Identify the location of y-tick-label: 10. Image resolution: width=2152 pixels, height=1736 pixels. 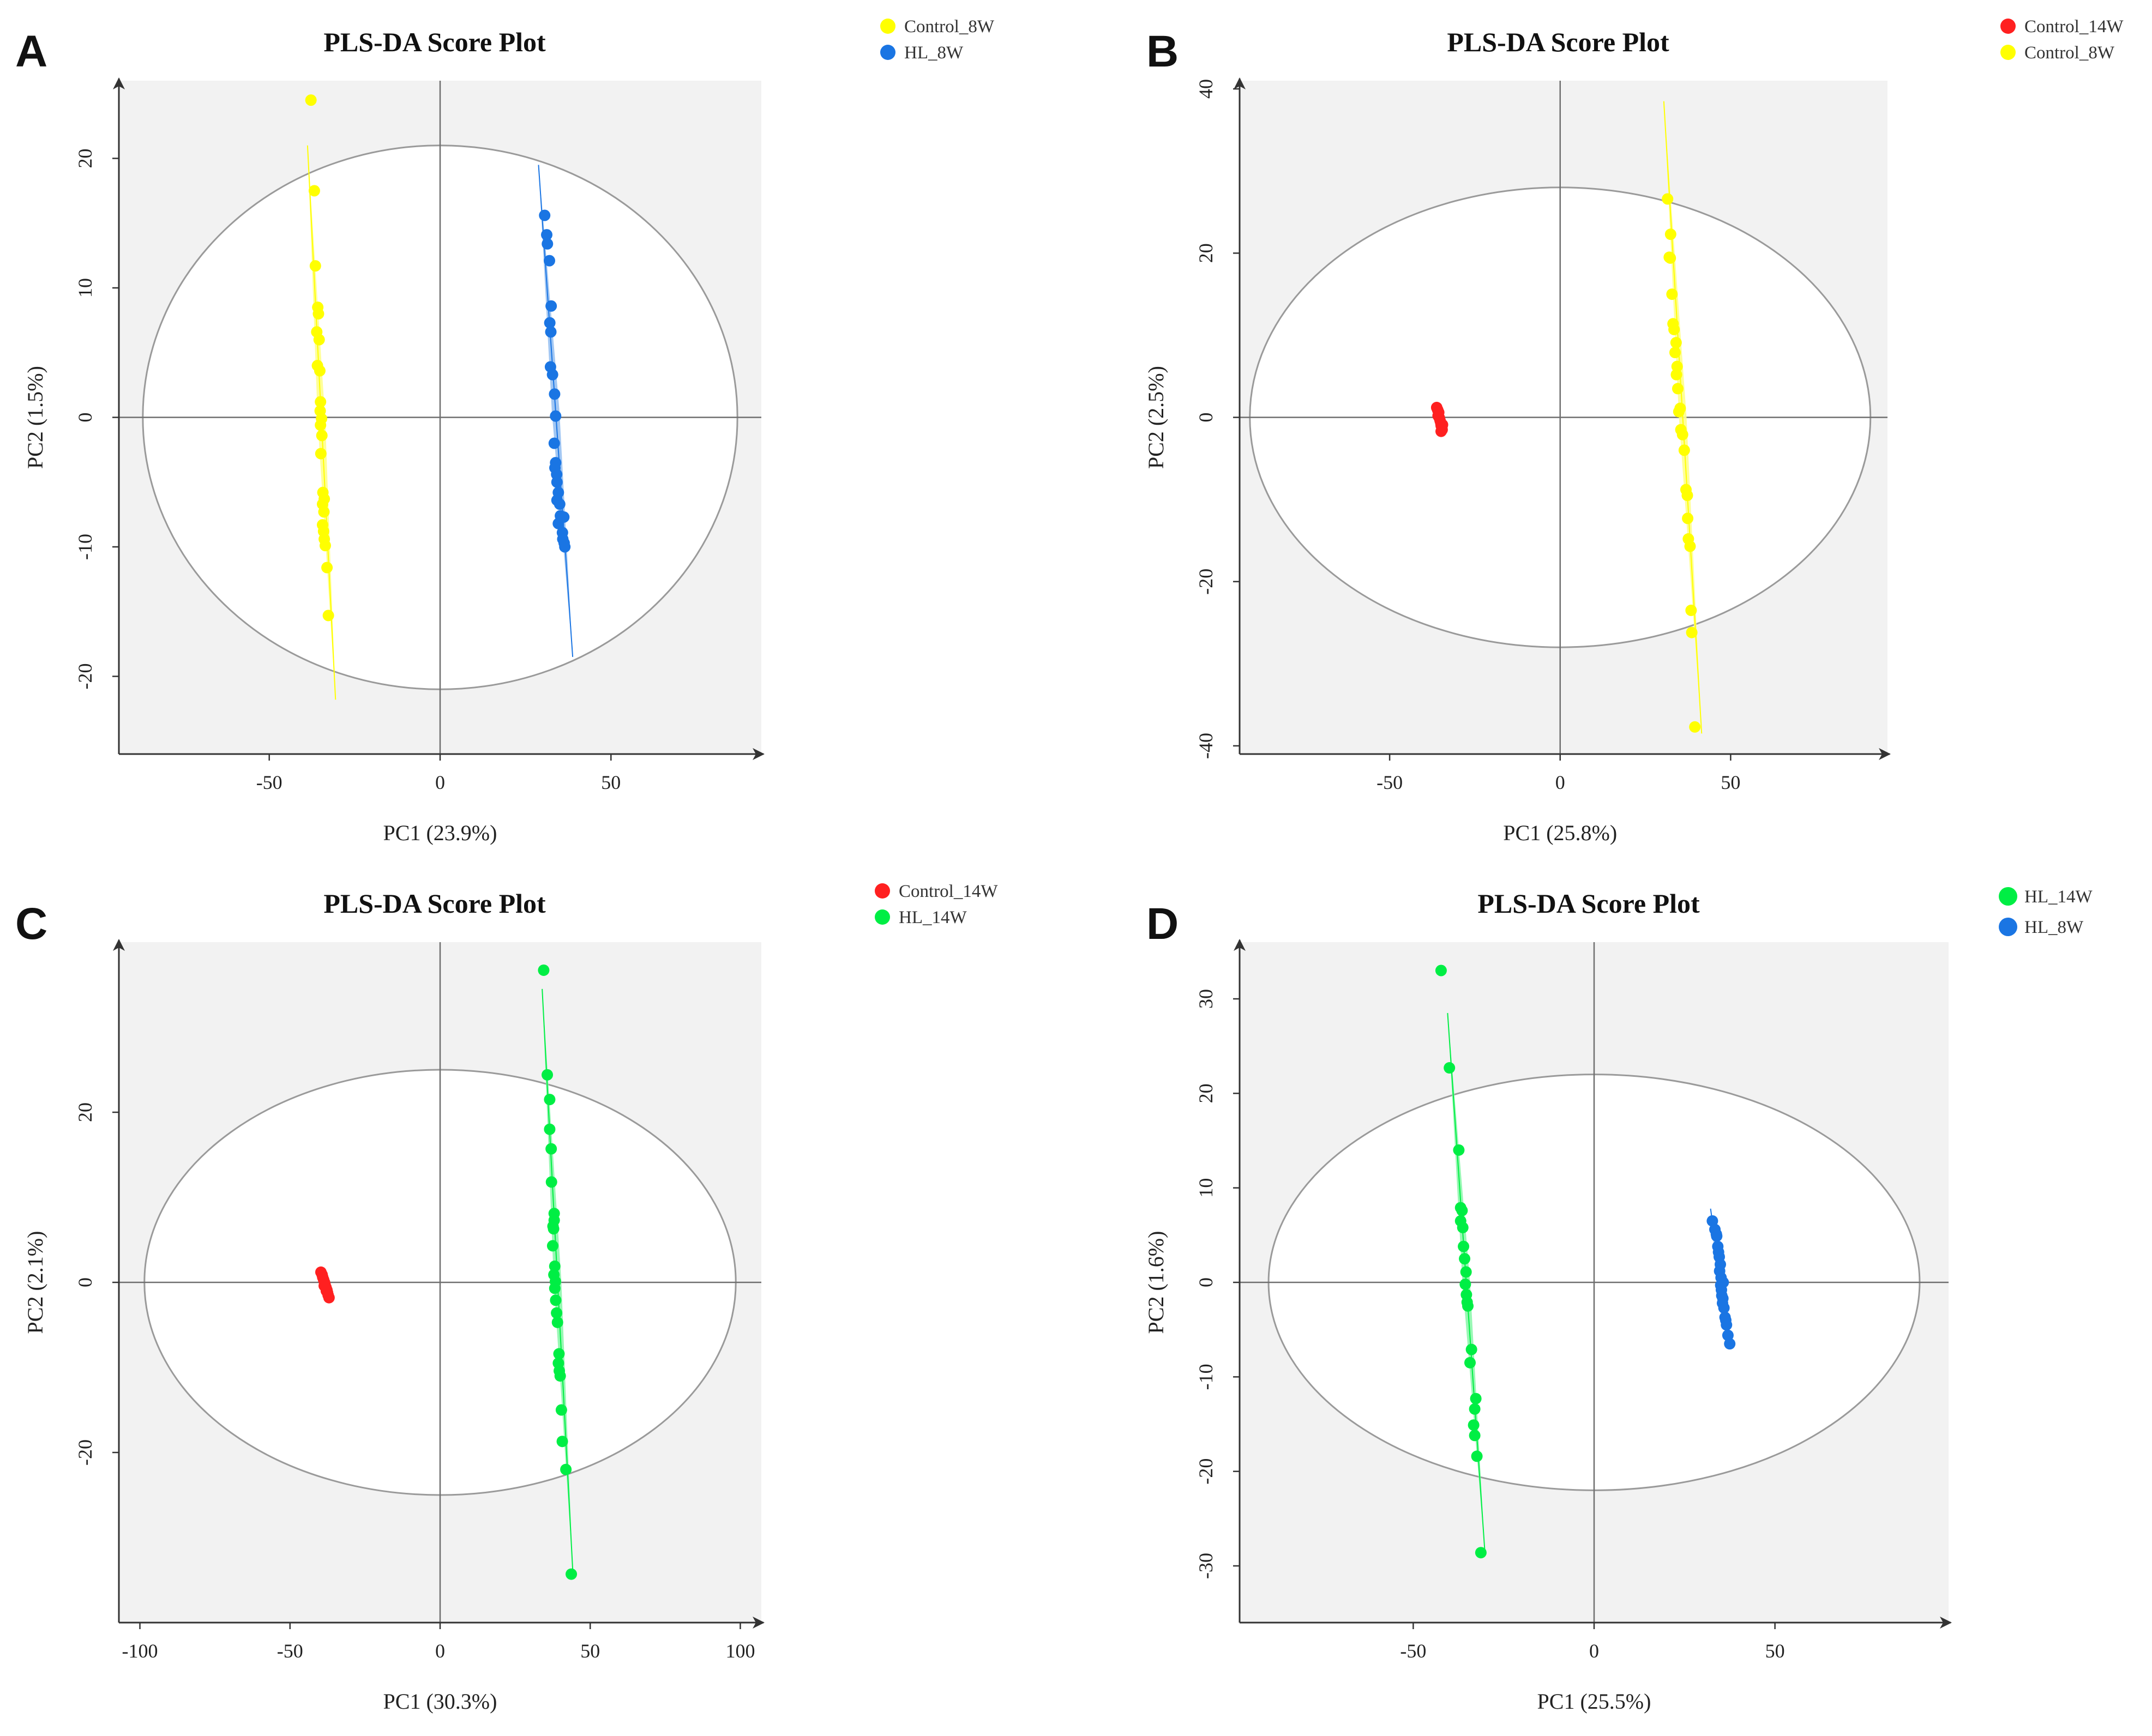
(85, 288).